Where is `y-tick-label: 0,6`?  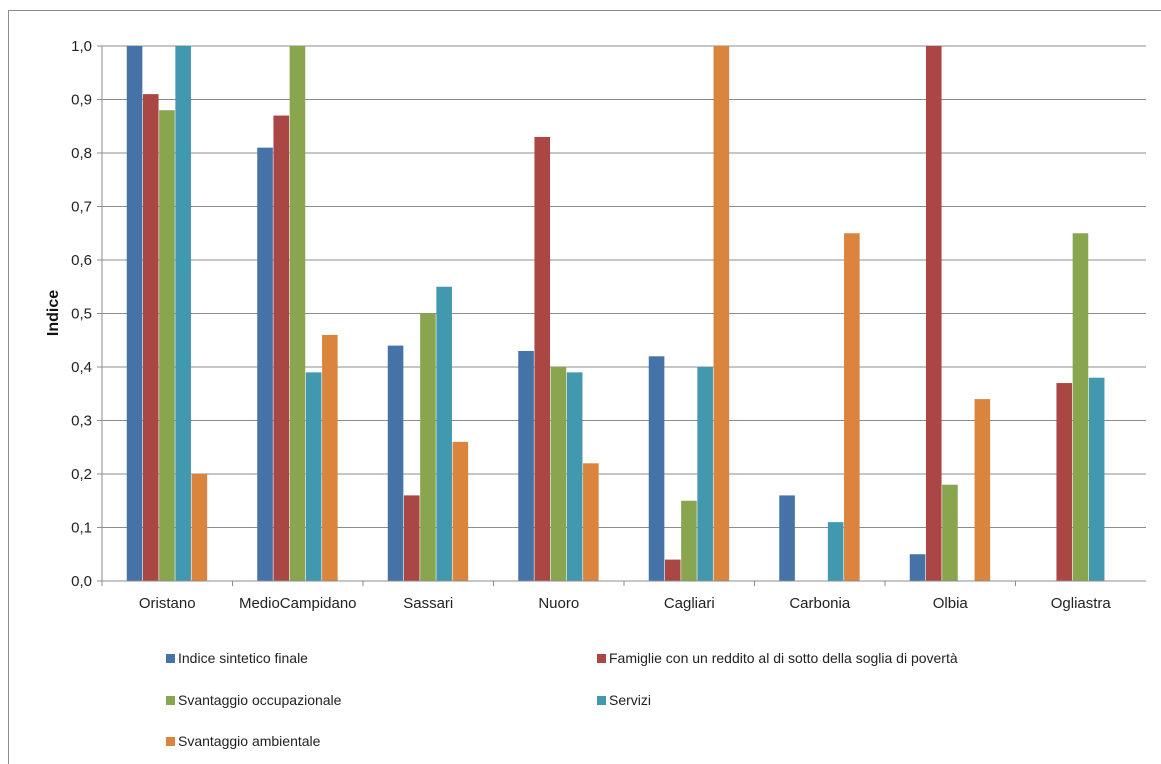
y-tick-label: 0,6 is located at coordinates (81, 260).